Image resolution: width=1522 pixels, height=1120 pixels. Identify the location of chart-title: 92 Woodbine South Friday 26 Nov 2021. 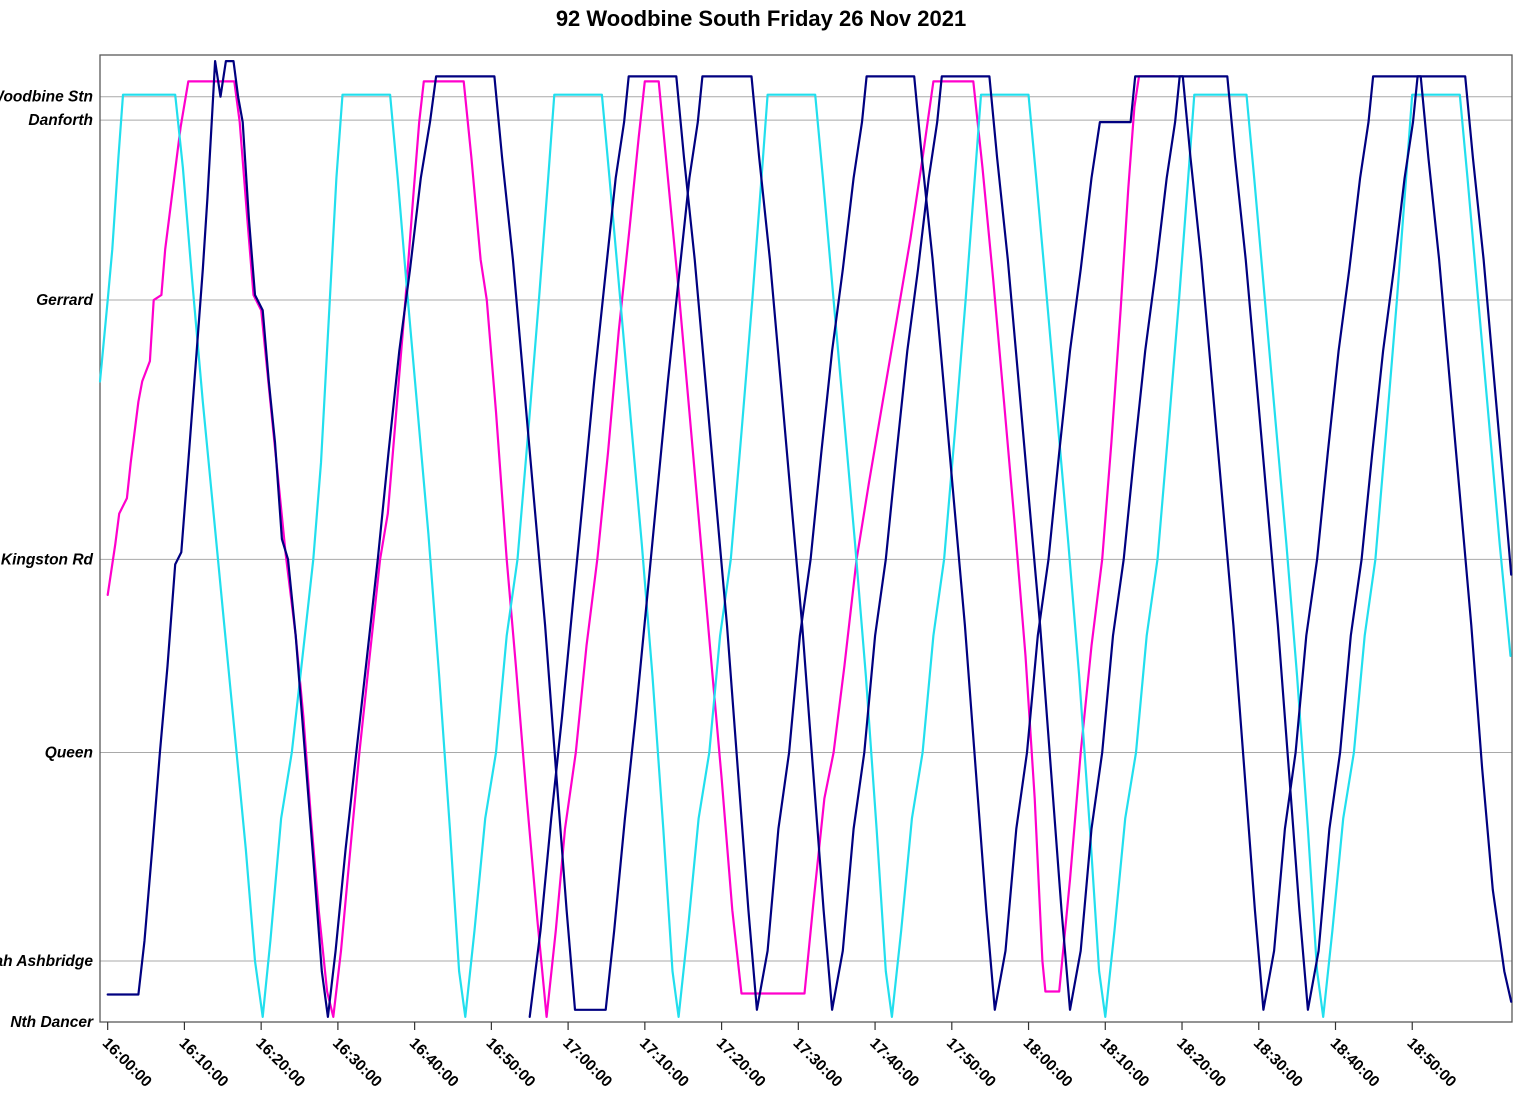
(761, 18).